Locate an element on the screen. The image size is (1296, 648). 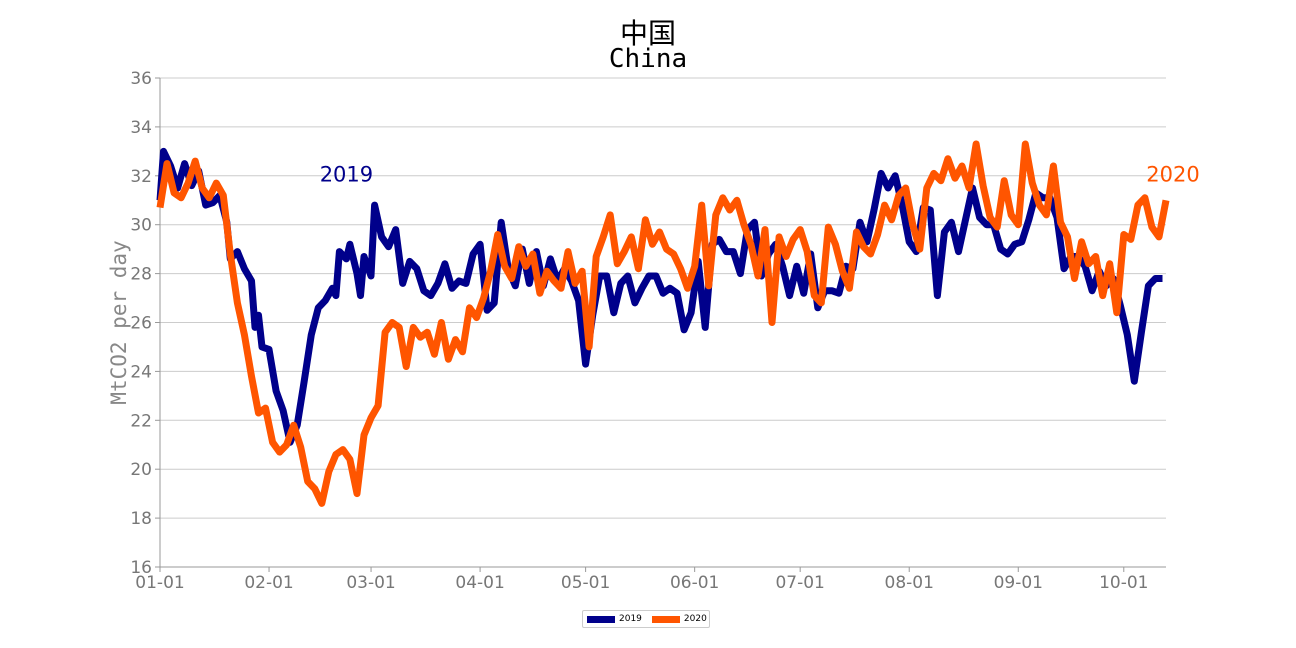
legend-swatch-2020 is located at coordinates (665, 619).